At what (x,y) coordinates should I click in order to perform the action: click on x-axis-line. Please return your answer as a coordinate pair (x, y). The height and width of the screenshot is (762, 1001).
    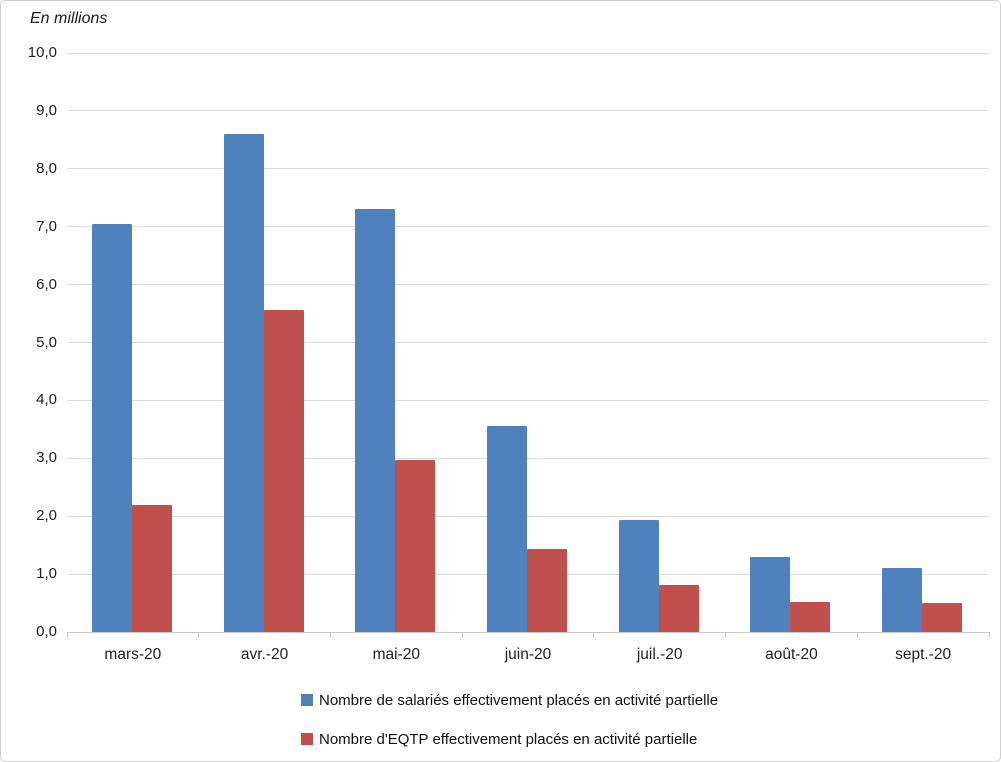
    Looking at the image, I should click on (528, 632).